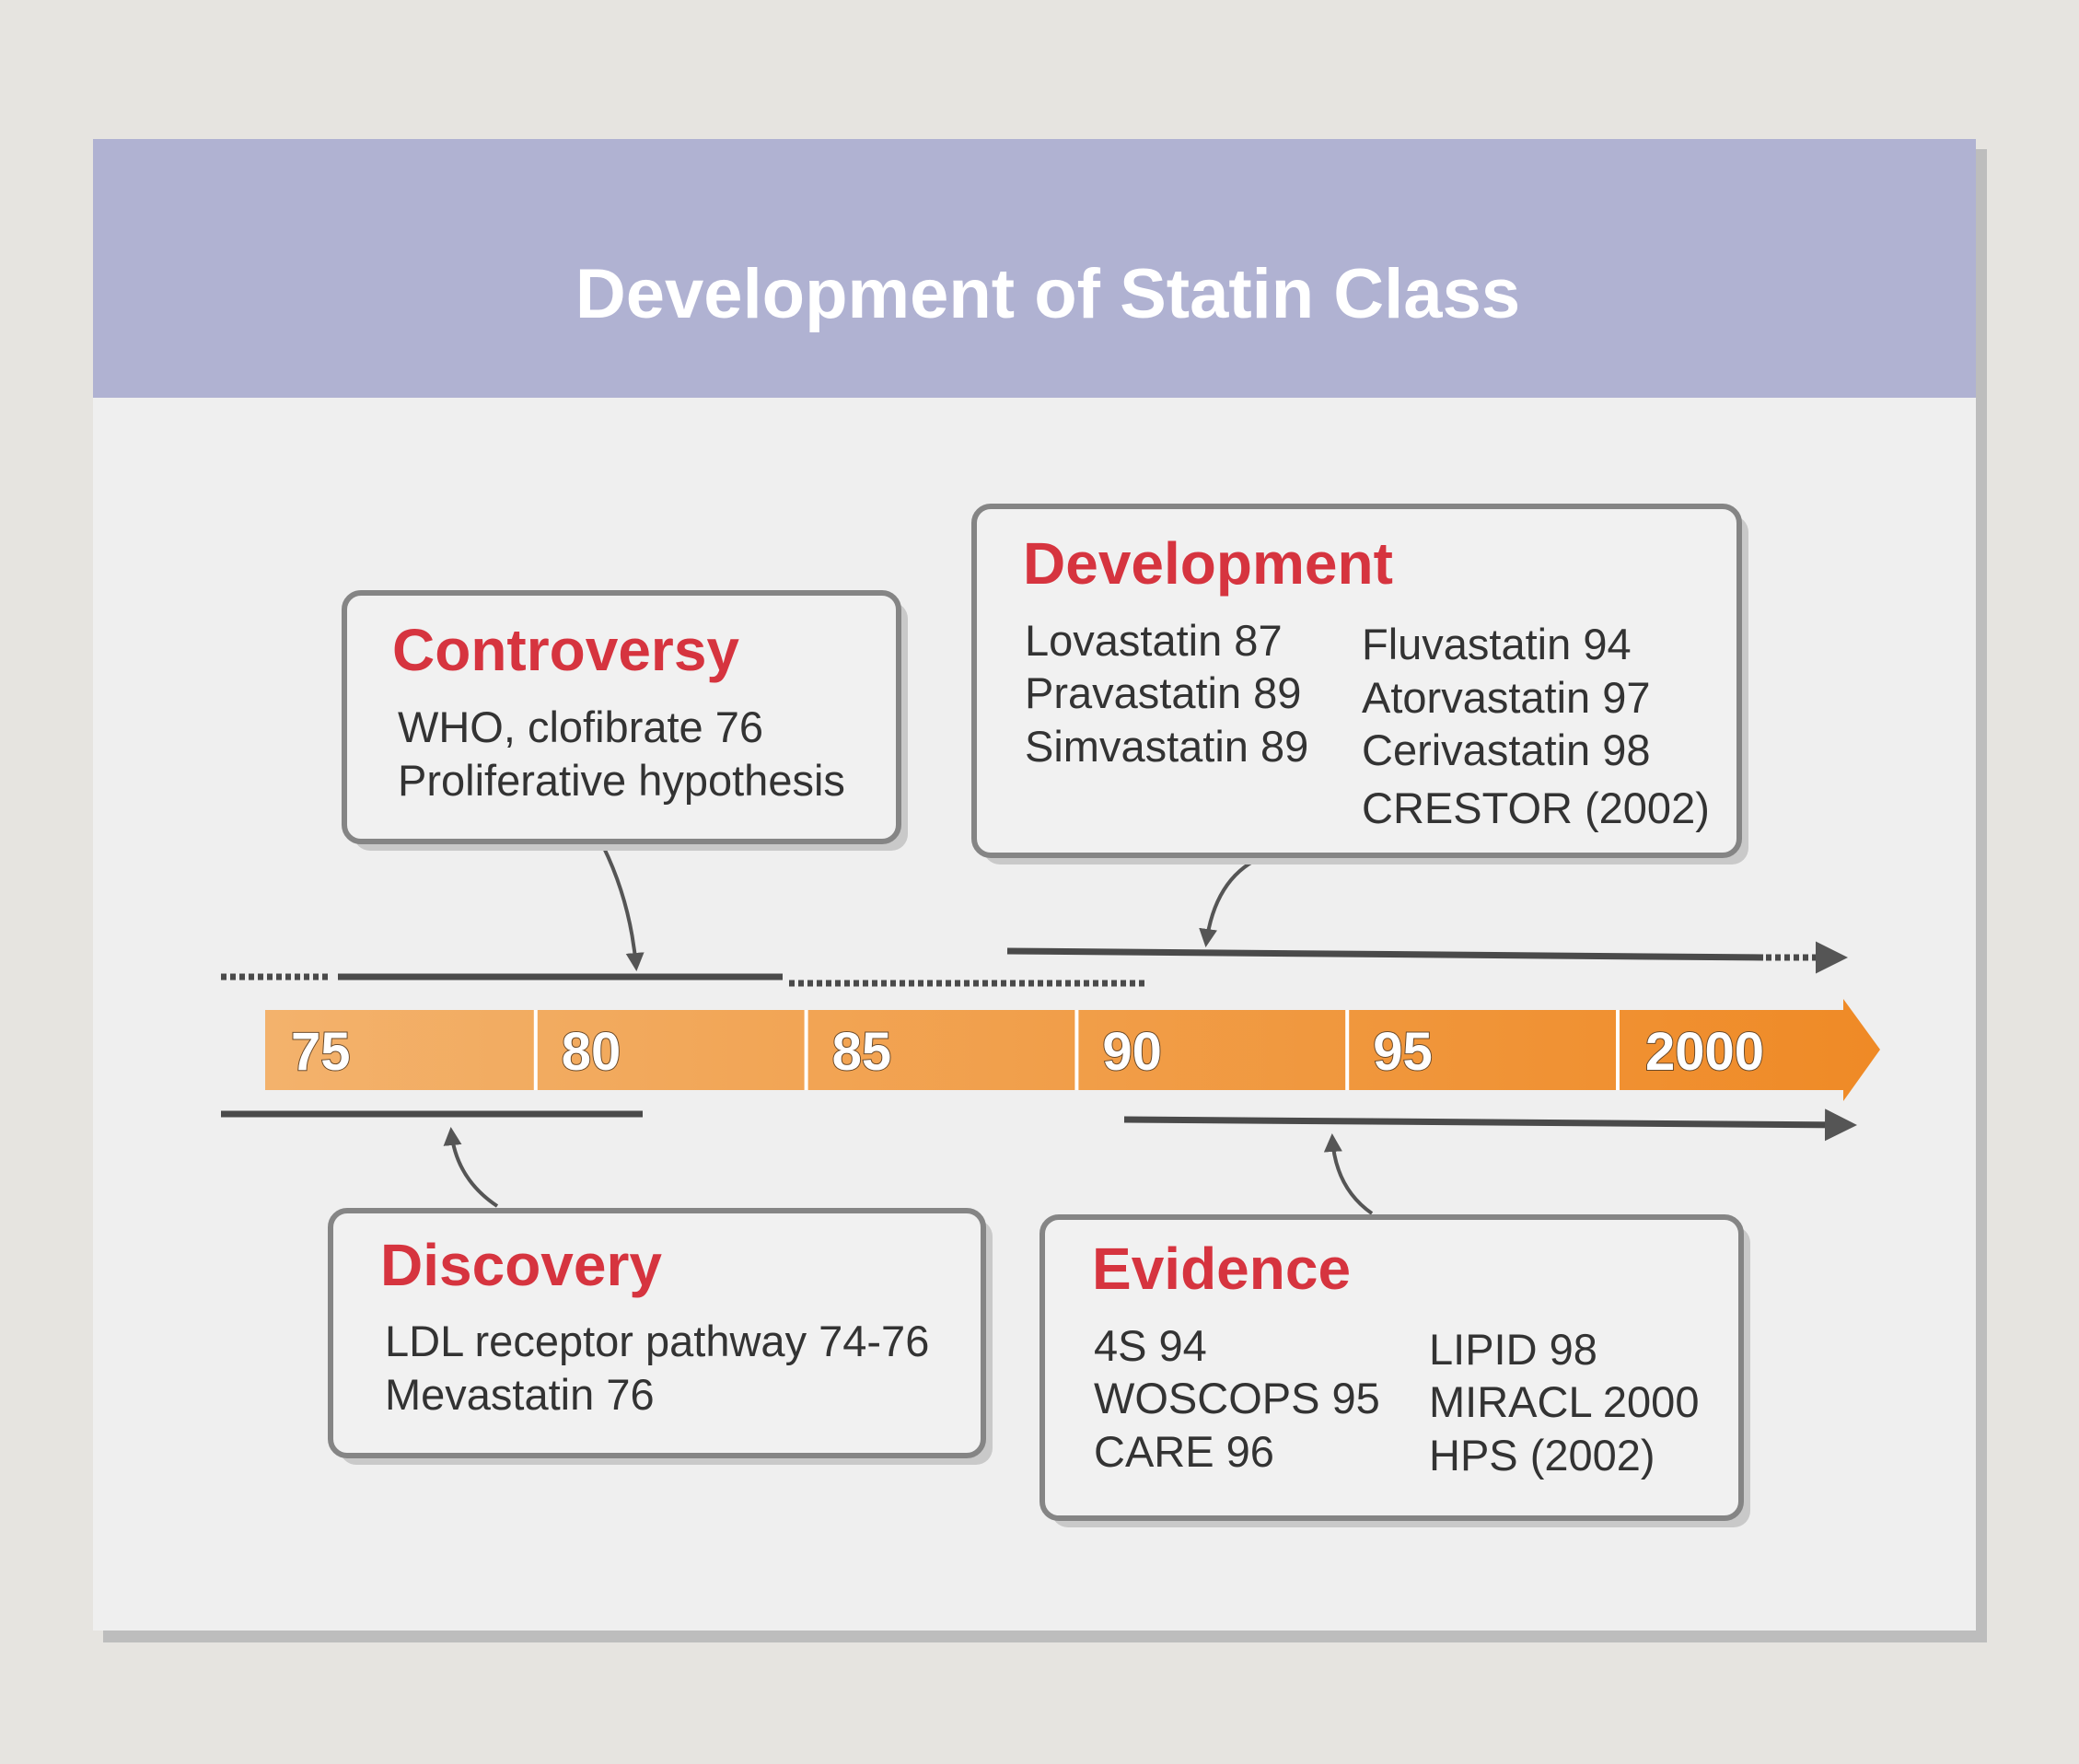  What do you see at coordinates (565, 650) in the screenshot?
I see `box-title: Controversy` at bounding box center [565, 650].